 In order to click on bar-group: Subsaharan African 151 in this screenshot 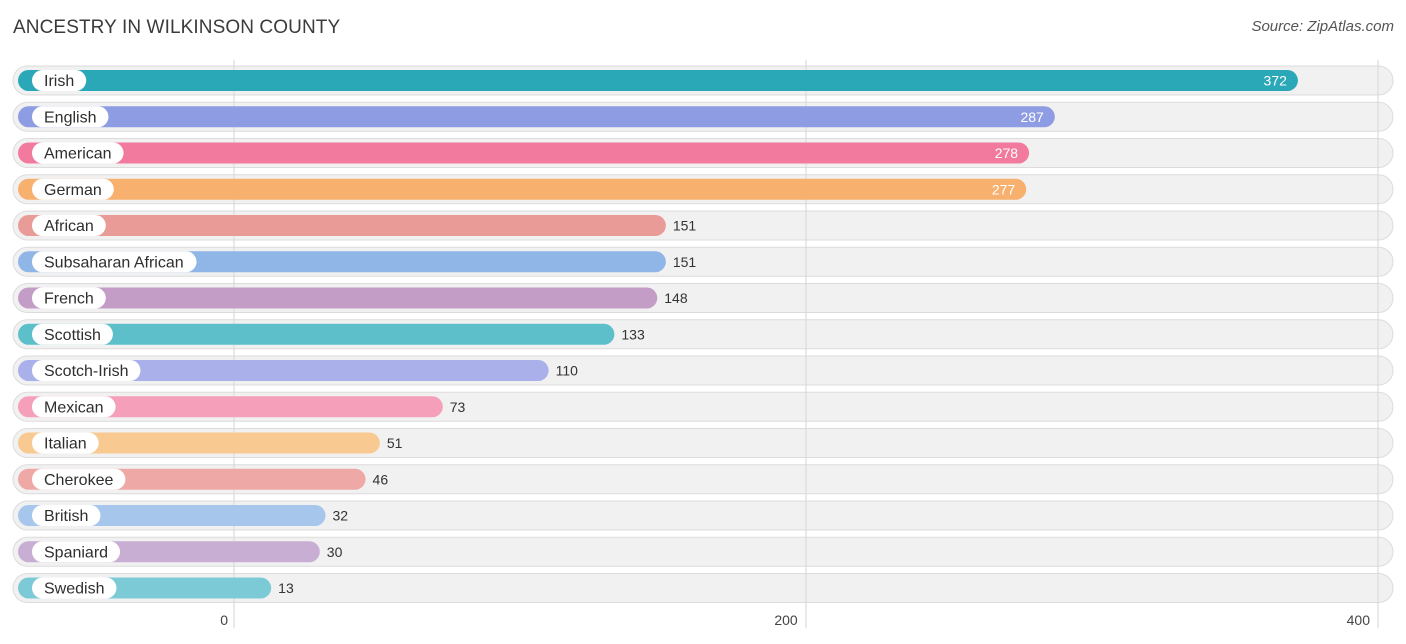, I will do `click(357, 262)`.